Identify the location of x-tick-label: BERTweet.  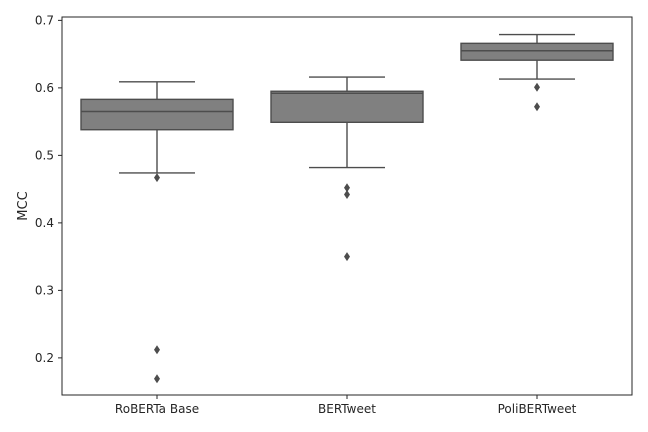
(347, 409).